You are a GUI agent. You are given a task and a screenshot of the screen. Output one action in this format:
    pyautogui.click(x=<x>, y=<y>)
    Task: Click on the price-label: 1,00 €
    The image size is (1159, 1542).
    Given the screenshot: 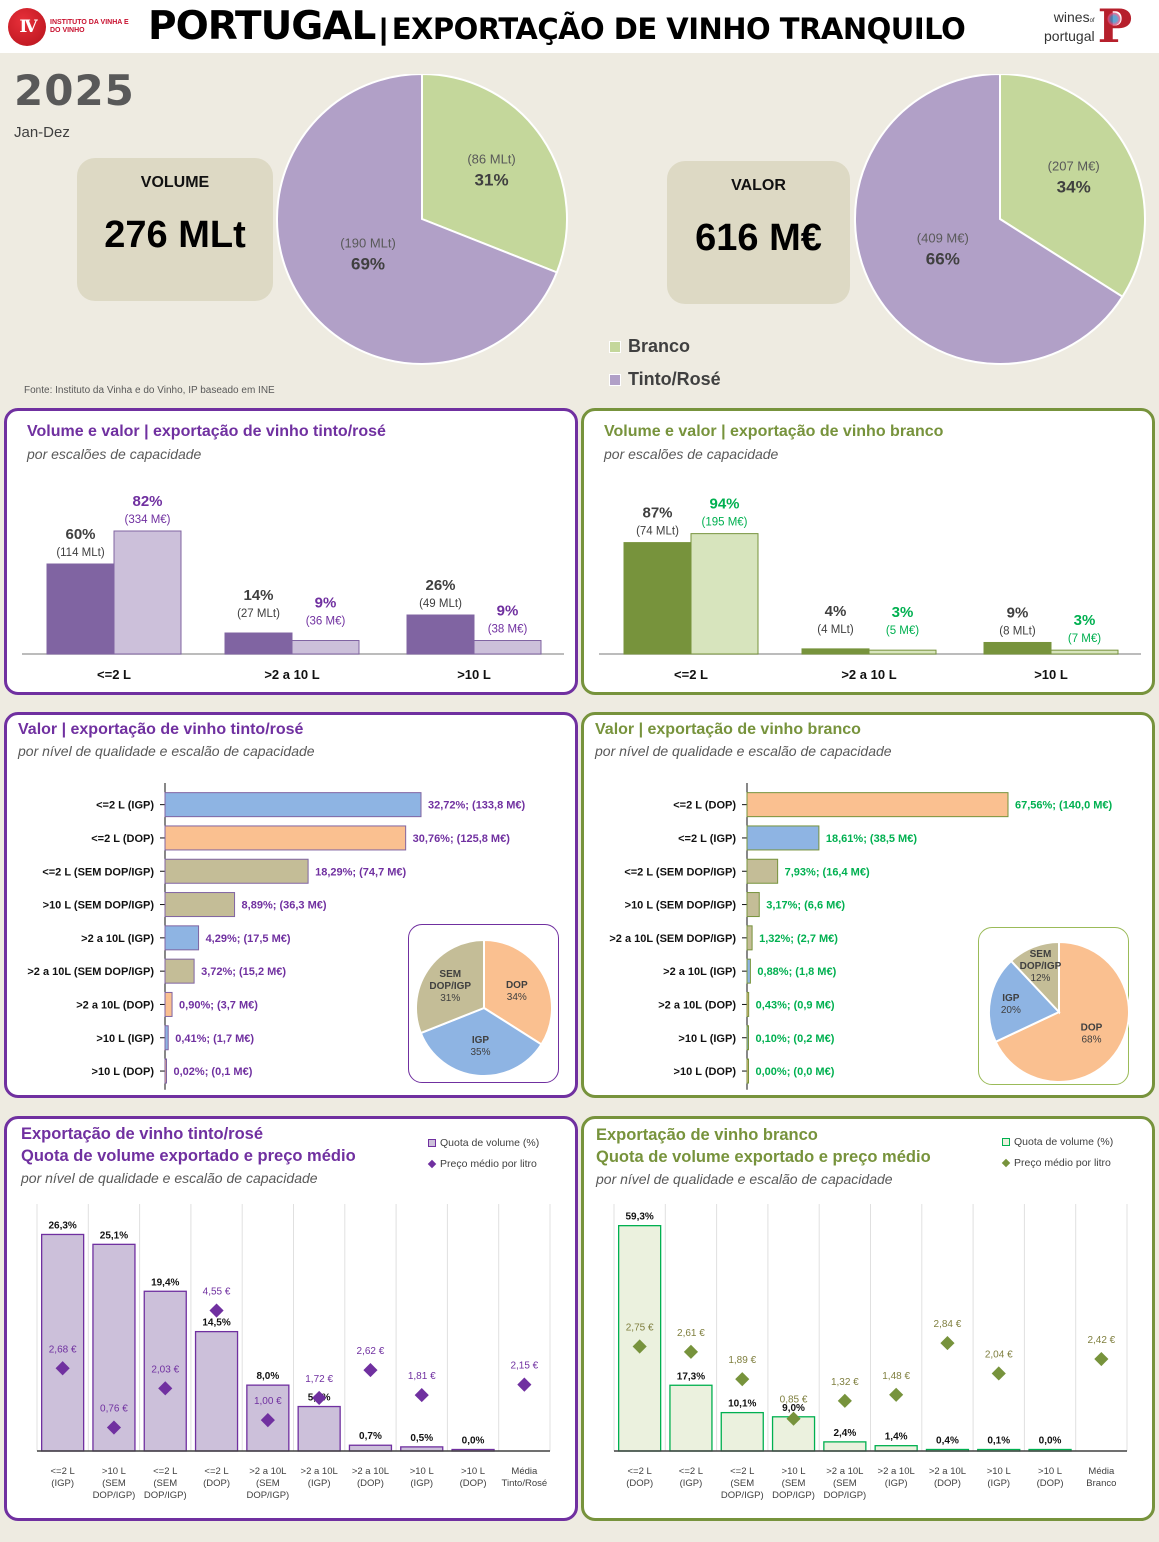 What is the action you would take?
    pyautogui.click(x=268, y=1401)
    